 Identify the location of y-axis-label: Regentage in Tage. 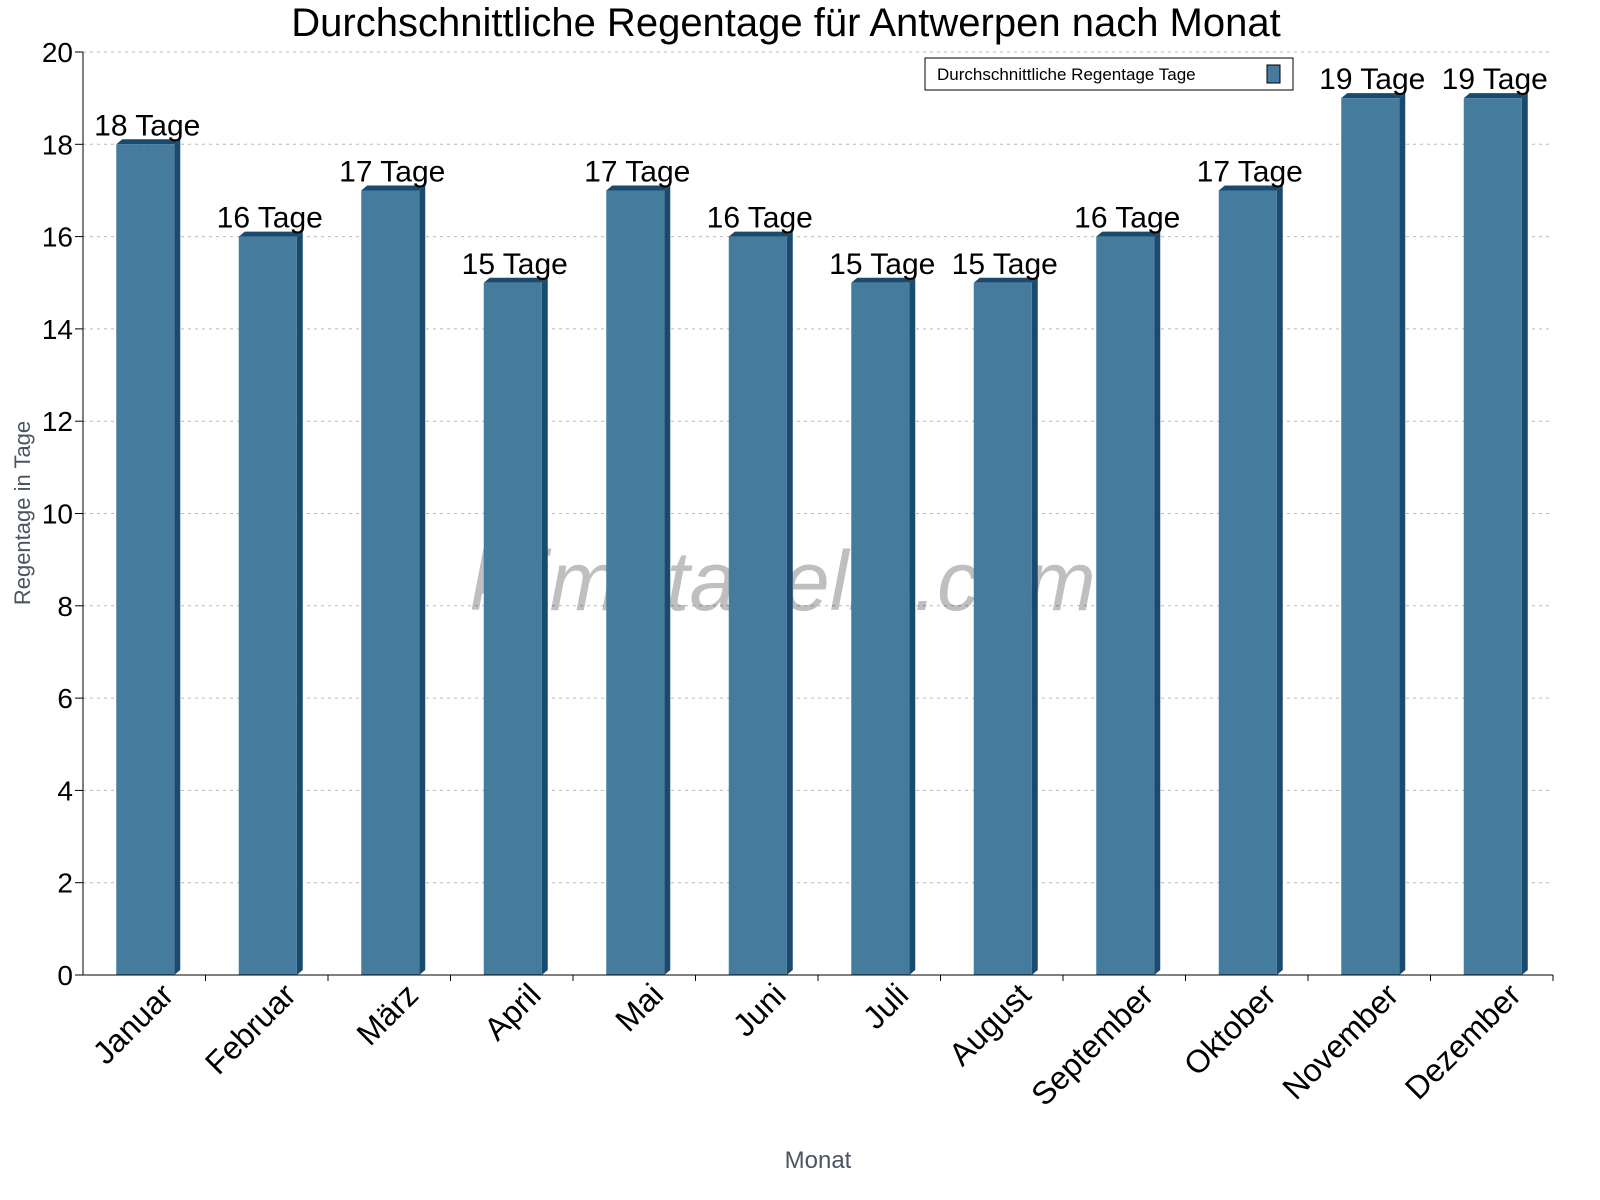
(22, 513).